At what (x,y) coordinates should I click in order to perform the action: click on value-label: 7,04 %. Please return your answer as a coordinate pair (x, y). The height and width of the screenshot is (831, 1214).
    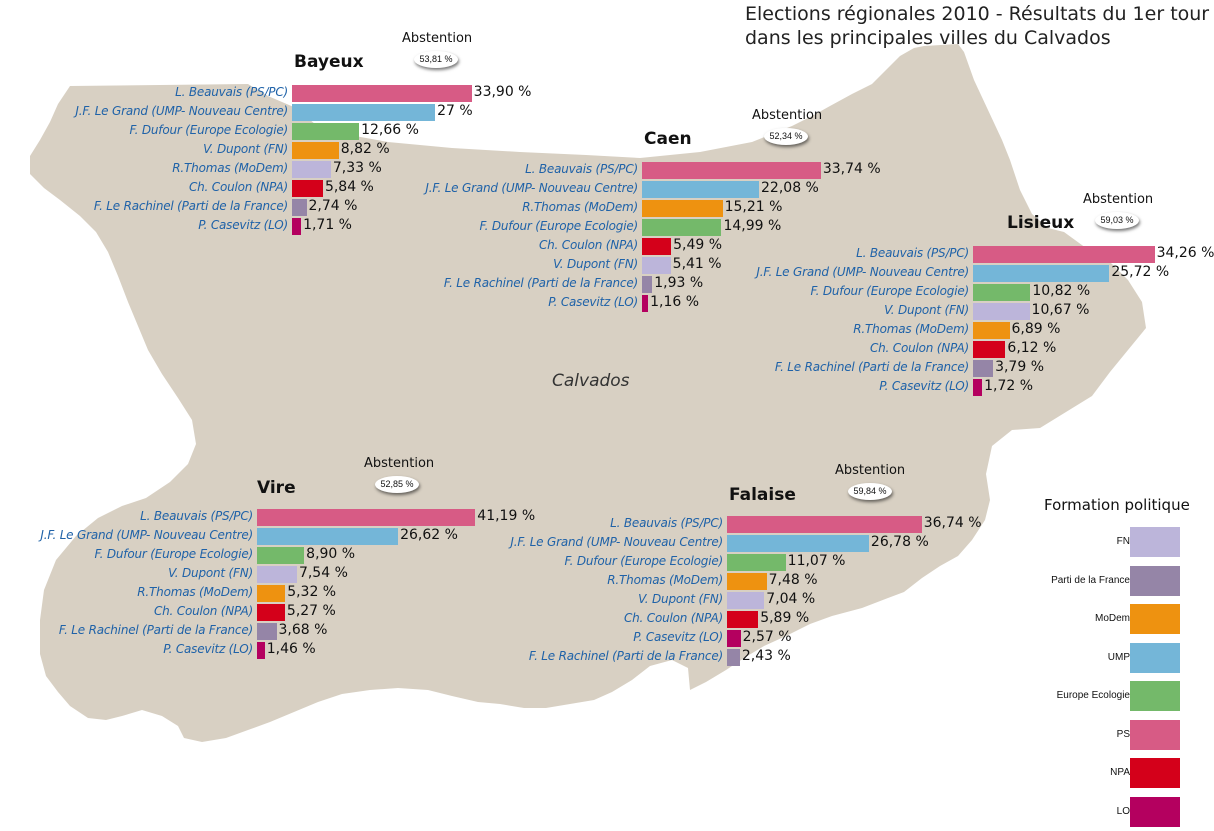
    Looking at the image, I should click on (791, 599).